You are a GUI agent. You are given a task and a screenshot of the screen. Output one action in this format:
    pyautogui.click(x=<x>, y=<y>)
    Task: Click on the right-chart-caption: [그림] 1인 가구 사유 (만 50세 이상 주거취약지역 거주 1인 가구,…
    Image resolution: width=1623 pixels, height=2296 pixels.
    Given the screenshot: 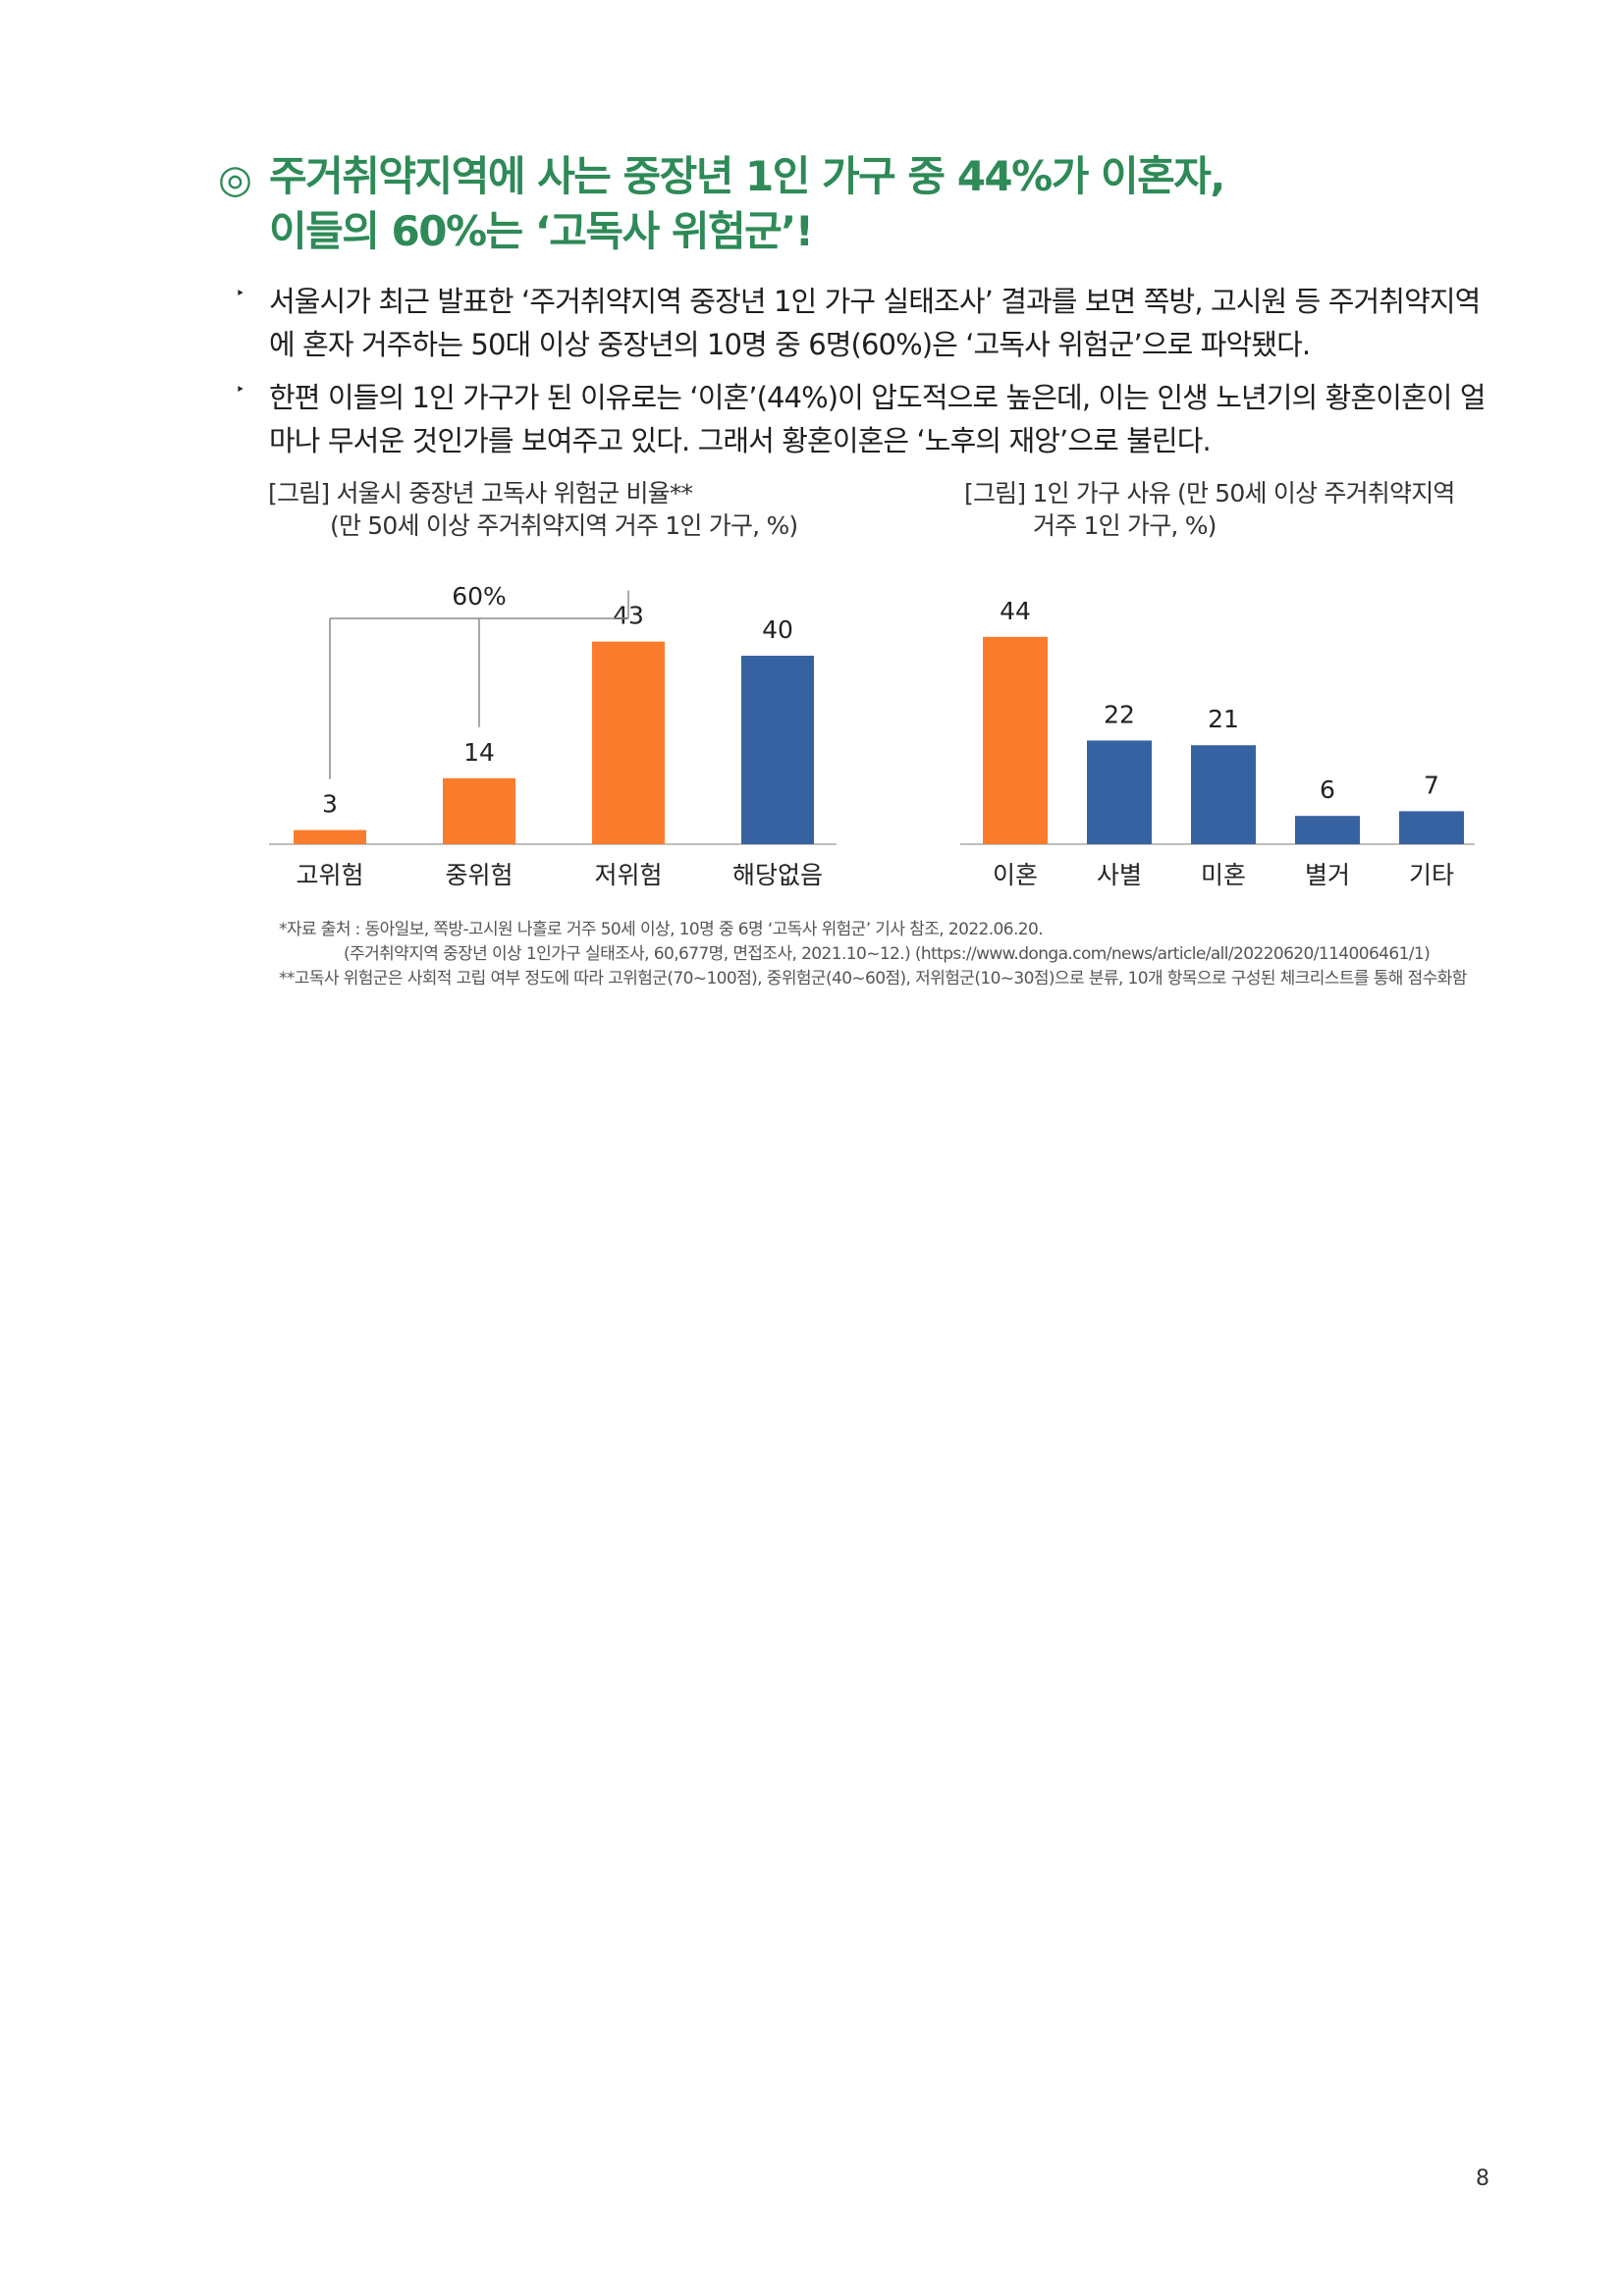 What is the action you would take?
    pyautogui.click(x=1209, y=509)
    